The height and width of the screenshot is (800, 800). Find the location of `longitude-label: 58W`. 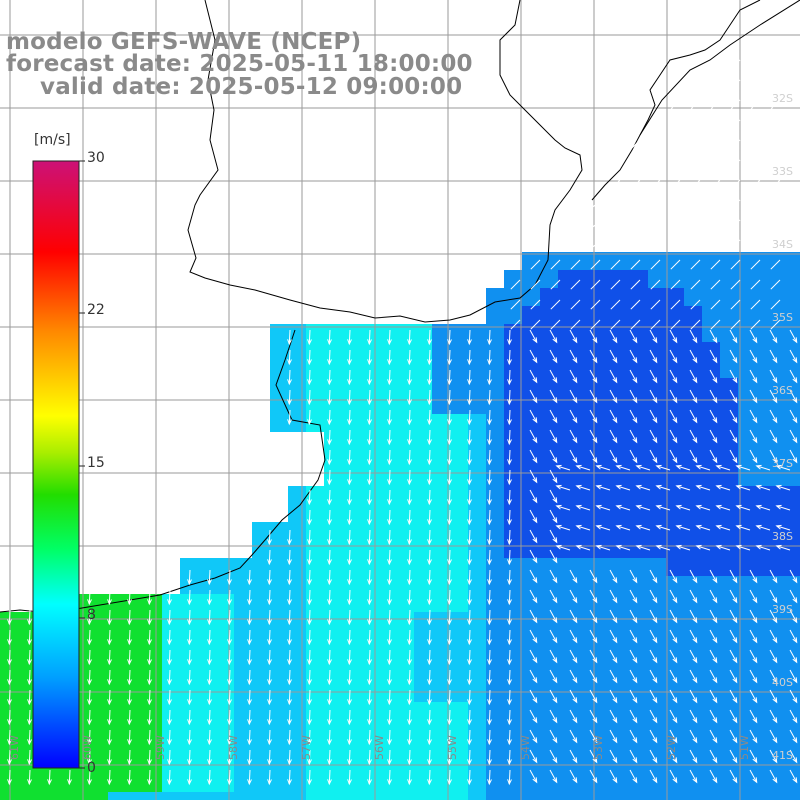

longitude-label: 58W is located at coordinates (233, 747).